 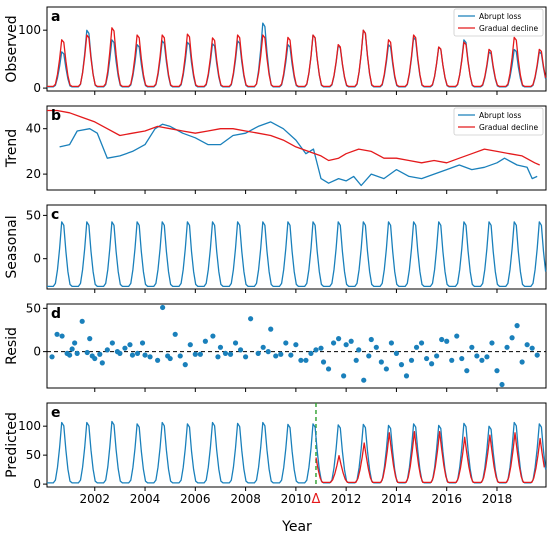 What do you see at coordinates (12, 246) in the screenshot?
I see `panel-c-ylabel: Seasonal` at bounding box center [12, 246].